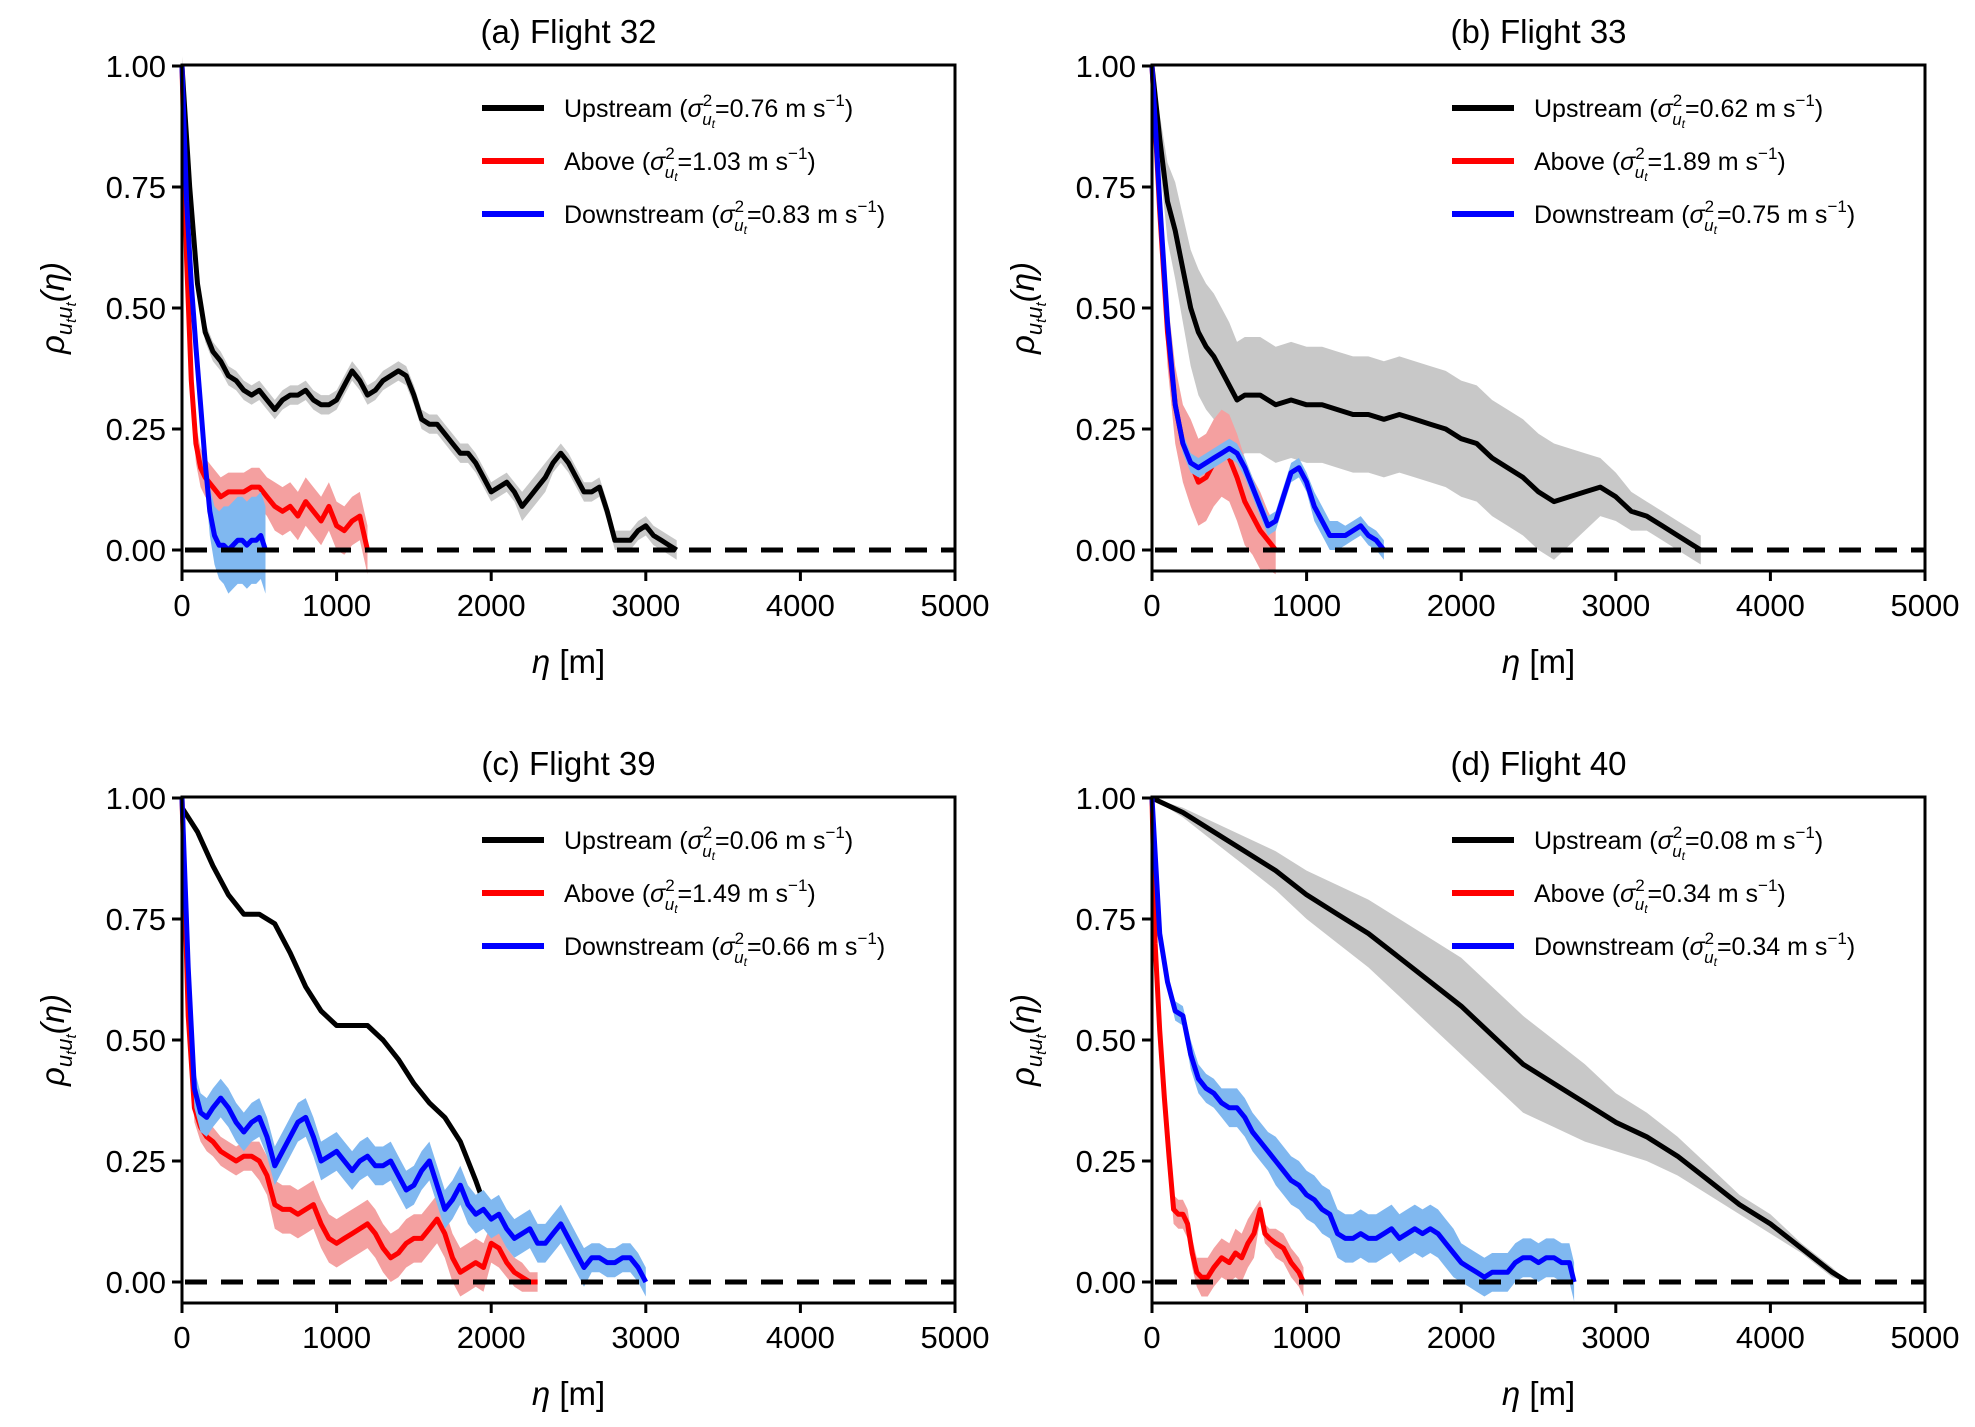 This screenshot has height=1427, width=1975. What do you see at coordinates (274, 308) in the screenshot?
I see `series-line-above` at bounding box center [274, 308].